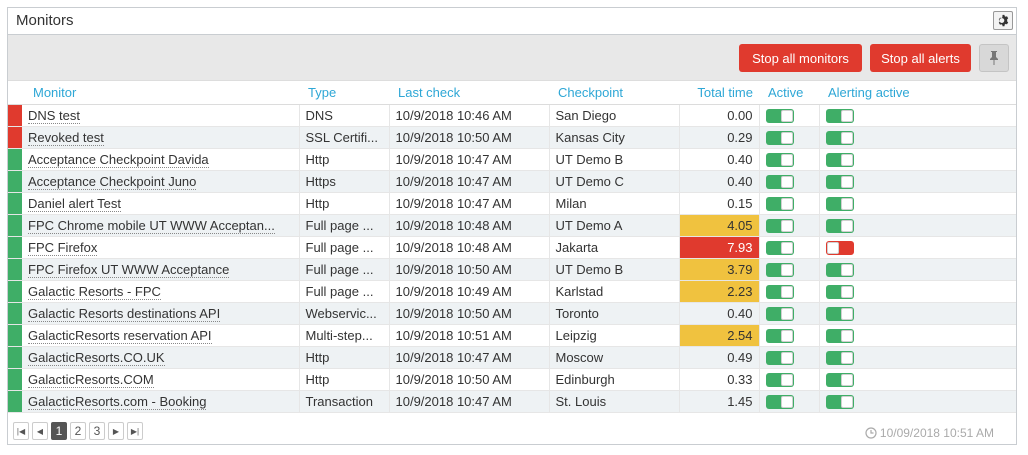 The width and height of the screenshot is (1028, 455). Describe the element at coordinates (871, 433) in the screenshot. I see `clock-icon` at that location.